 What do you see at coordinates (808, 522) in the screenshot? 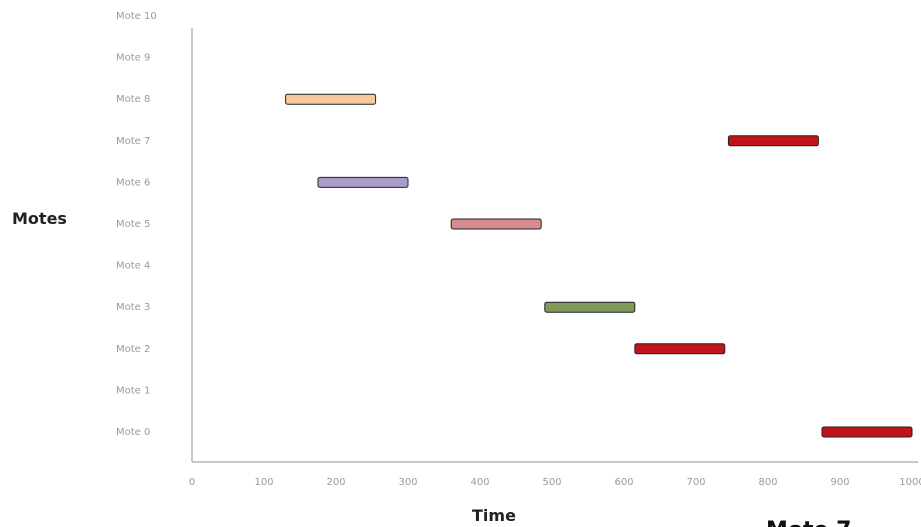
I see `cut-off-label: Mote 7` at bounding box center [808, 522].